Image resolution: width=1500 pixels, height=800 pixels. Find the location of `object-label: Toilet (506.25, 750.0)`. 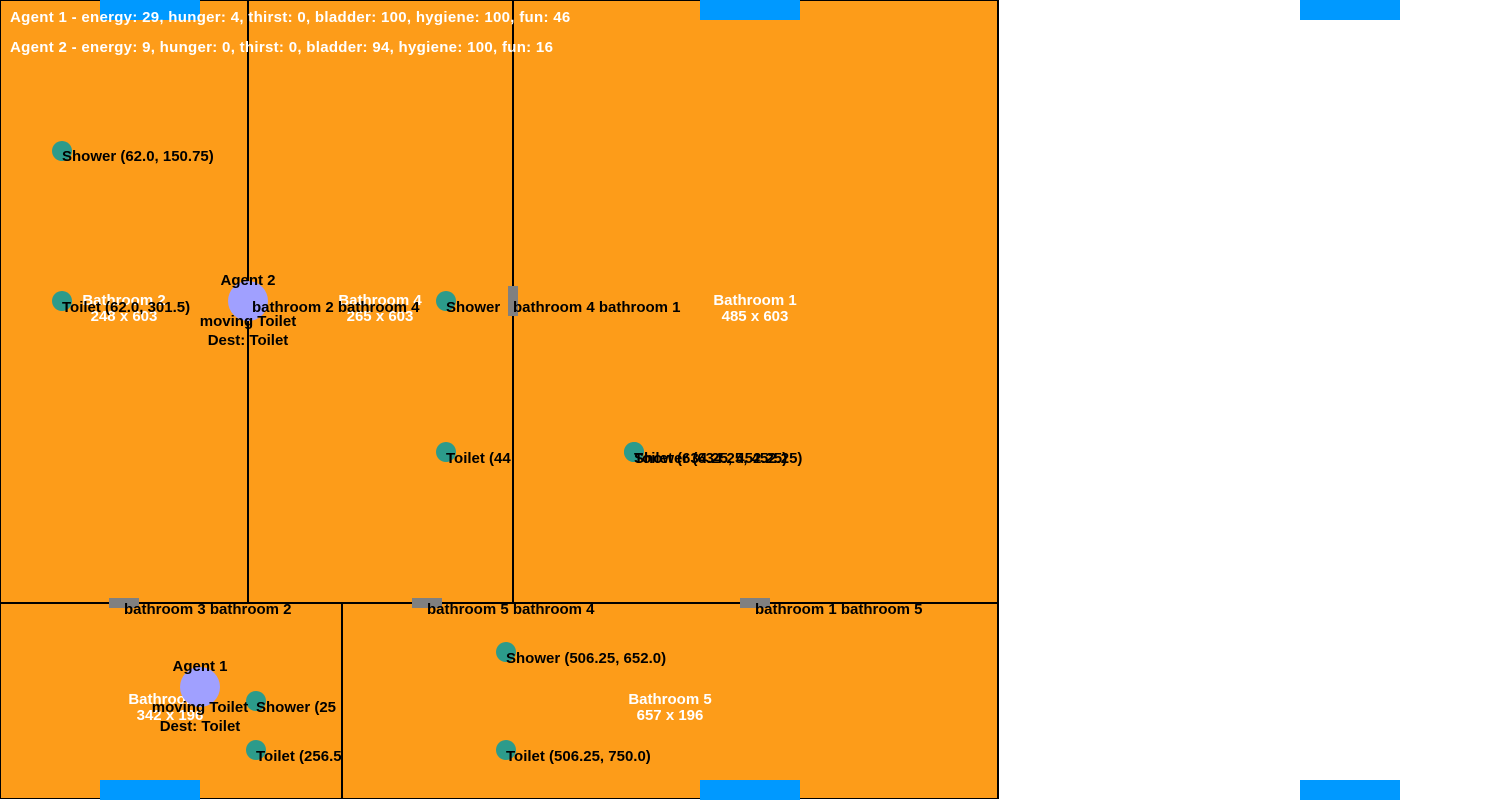

object-label: Toilet (506.25, 750.0) is located at coordinates (578, 756).